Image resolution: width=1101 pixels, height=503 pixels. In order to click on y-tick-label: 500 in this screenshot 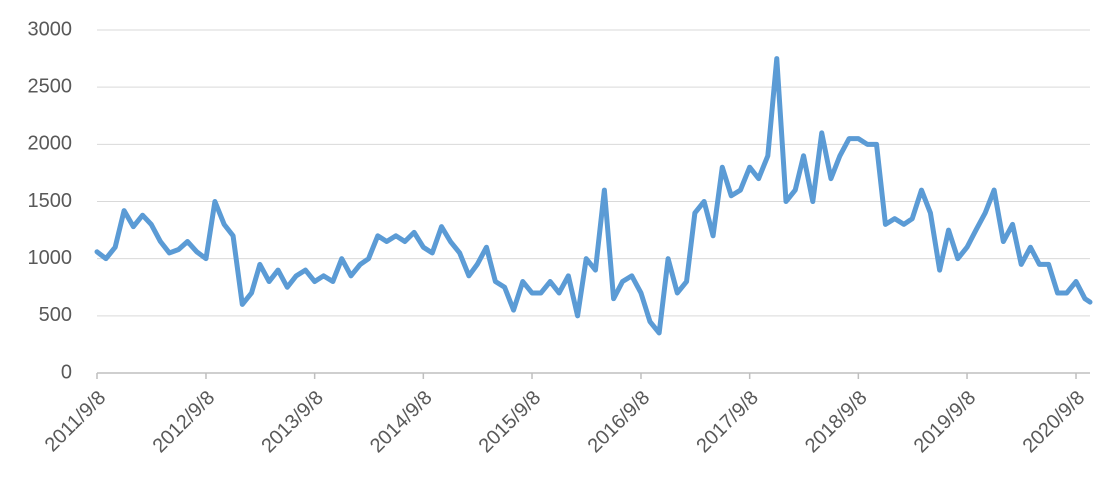, I will do `click(55, 315)`.